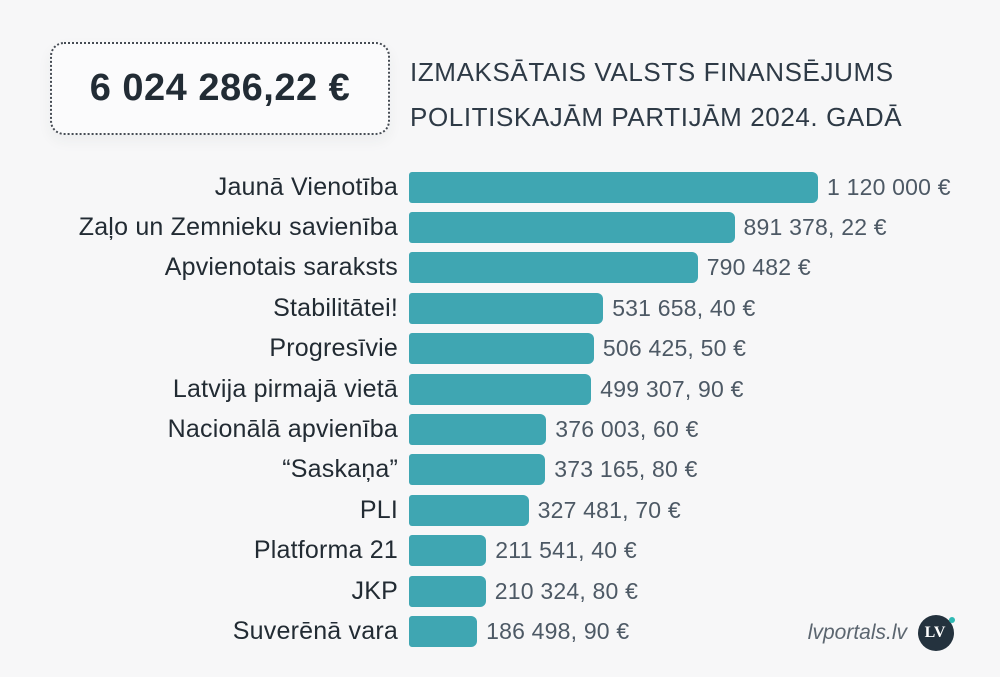 This screenshot has height=677, width=1000. What do you see at coordinates (566, 590) in the screenshot?
I see `value-label: 210 324, 80 €` at bounding box center [566, 590].